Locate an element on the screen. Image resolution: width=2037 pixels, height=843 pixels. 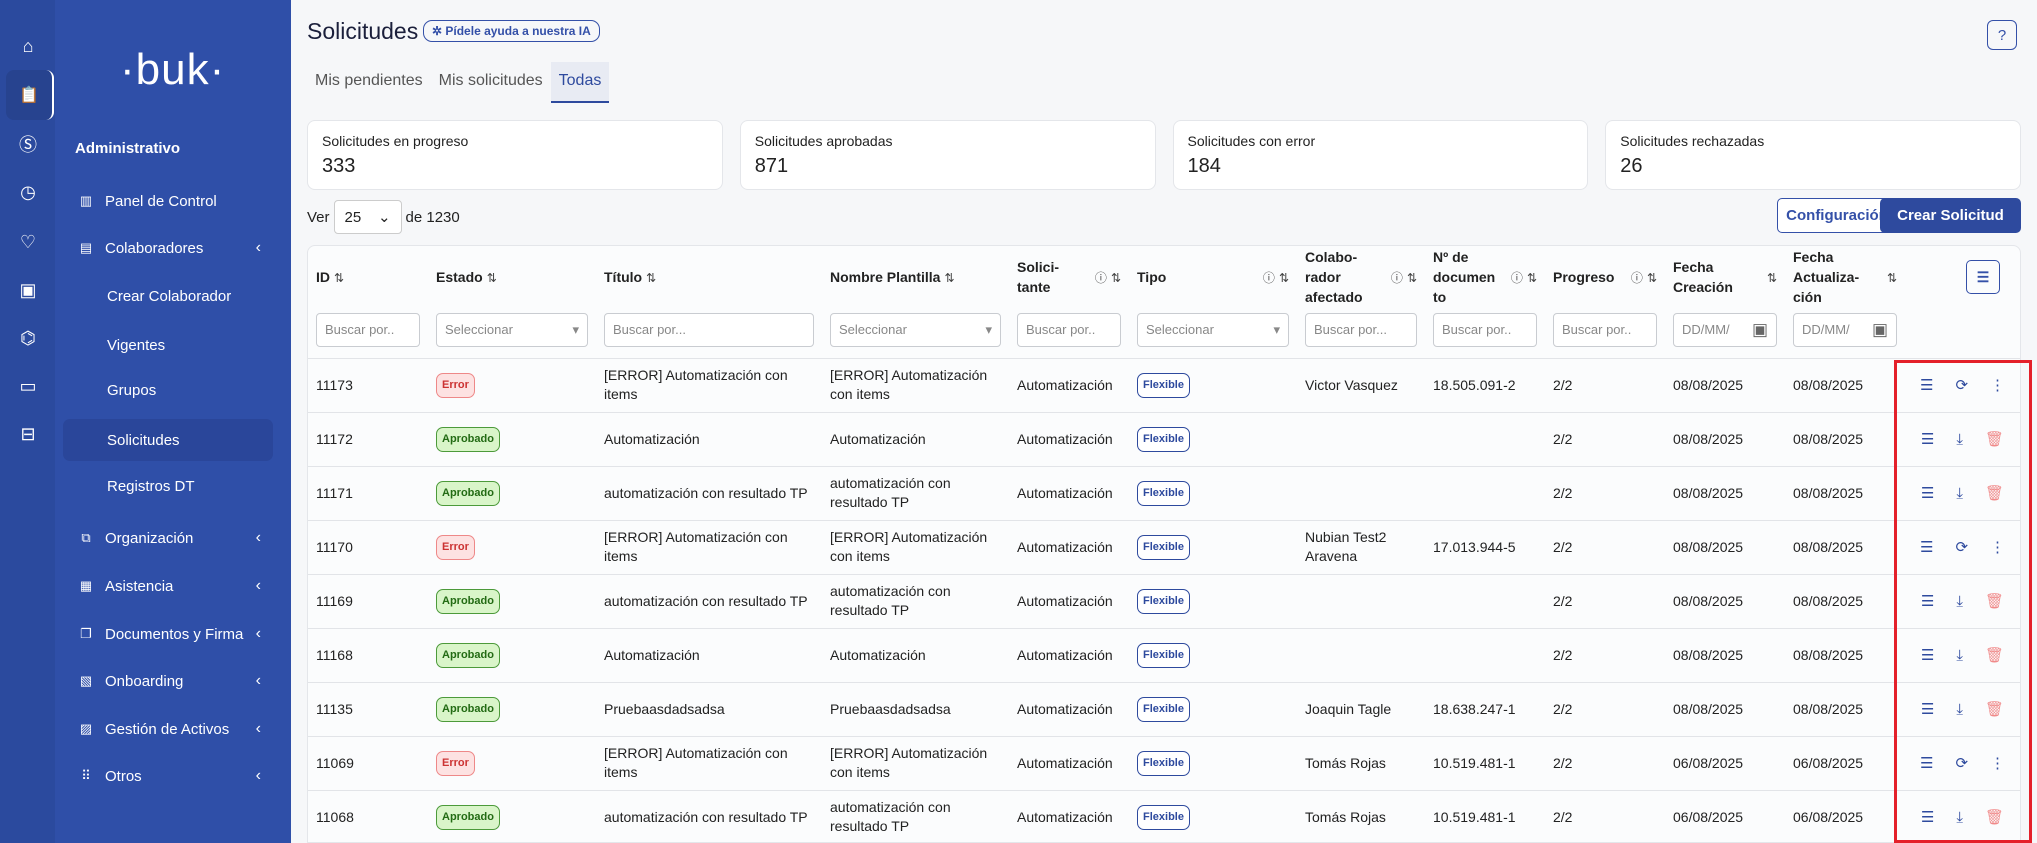
column-header: Tipo ⓘ ⇅ is located at coordinates (1213, 277).